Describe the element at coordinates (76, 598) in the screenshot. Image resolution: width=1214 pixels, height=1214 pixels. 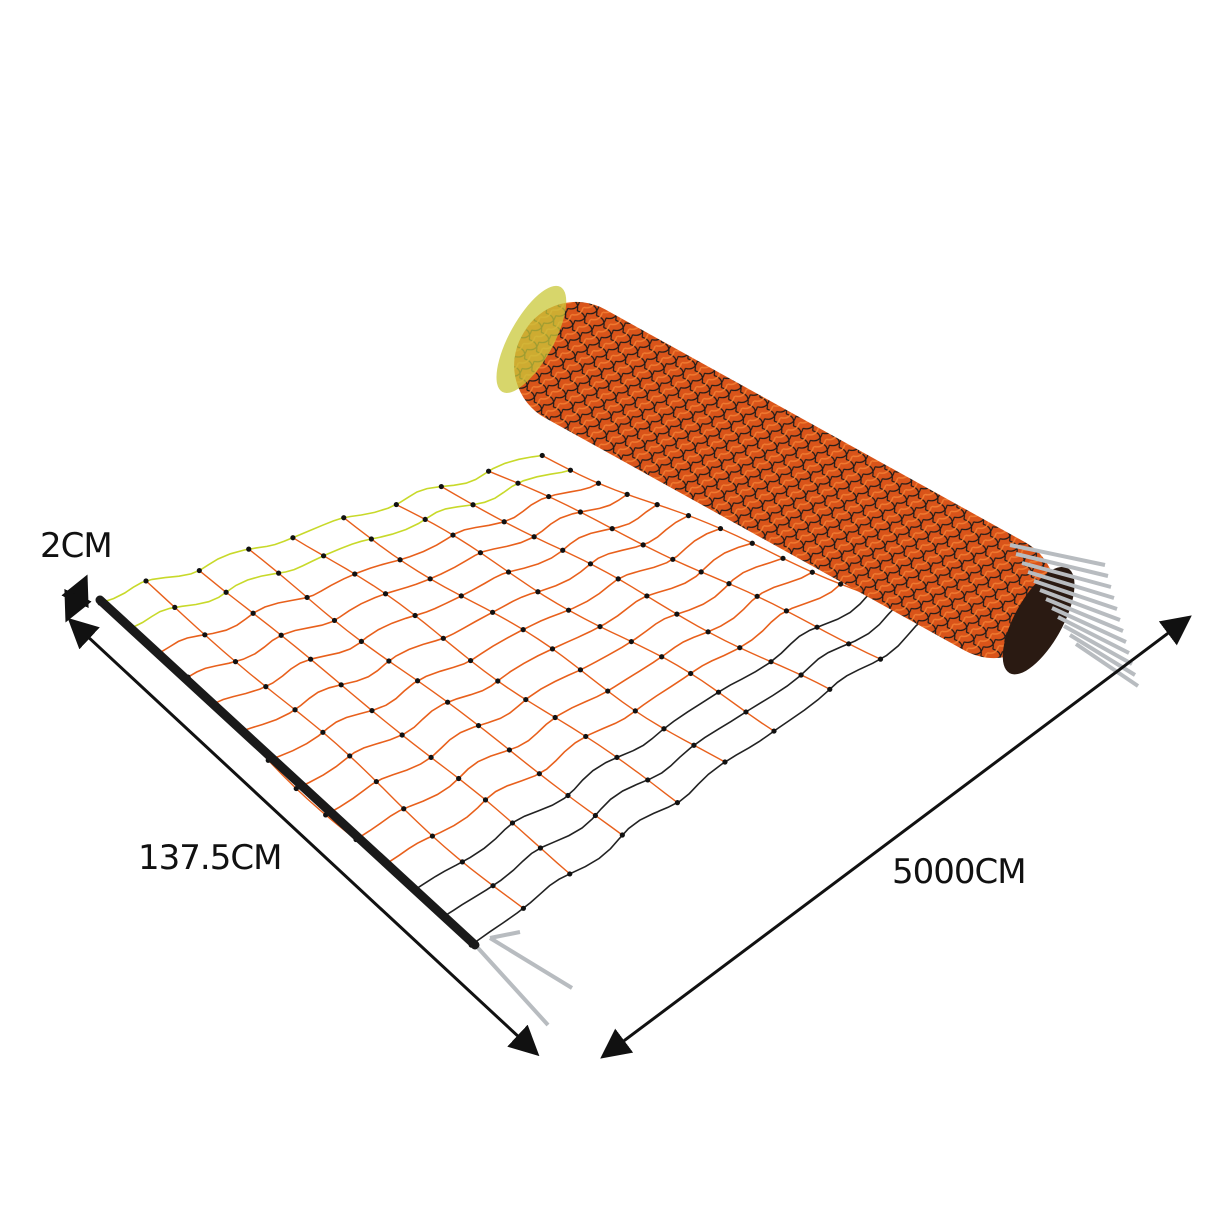
I see `mesh-gap-arrow` at that location.